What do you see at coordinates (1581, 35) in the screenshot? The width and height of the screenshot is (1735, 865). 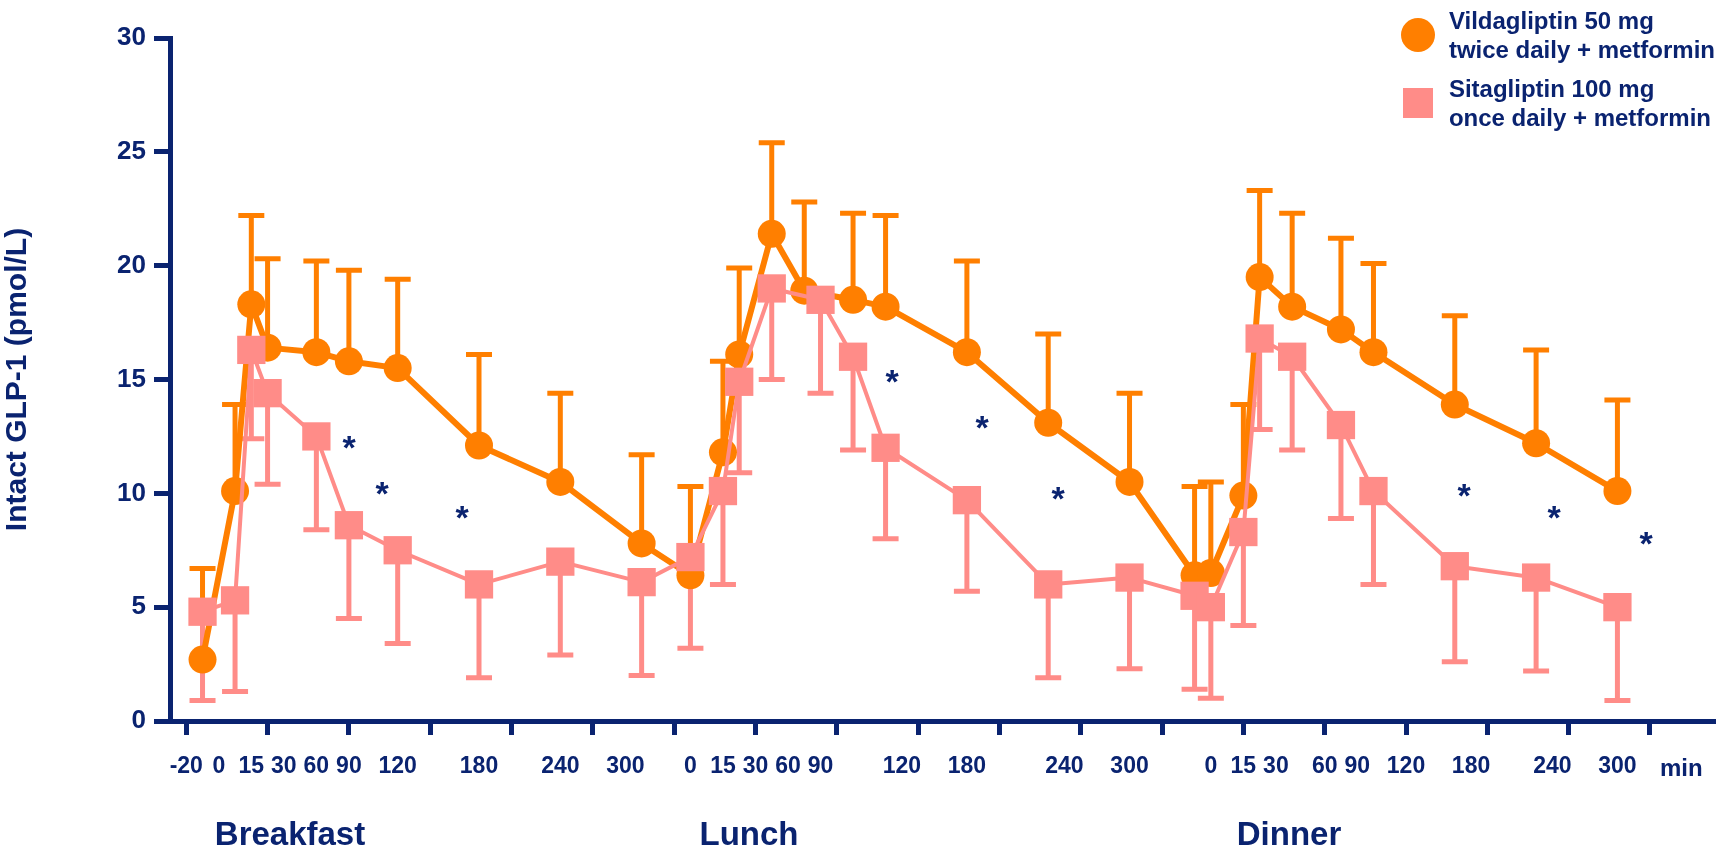 I see `legend-label: Vildagliptin 50 mg twice daily + metformin` at bounding box center [1581, 35].